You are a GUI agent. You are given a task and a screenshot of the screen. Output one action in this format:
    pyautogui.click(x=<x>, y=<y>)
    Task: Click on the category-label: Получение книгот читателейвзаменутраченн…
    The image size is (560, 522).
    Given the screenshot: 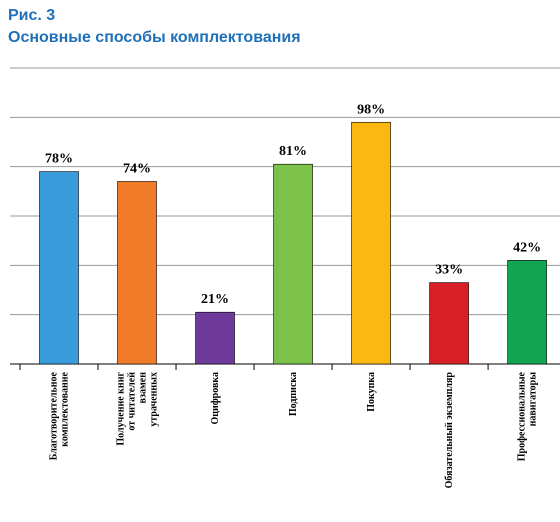 What is the action you would take?
    pyautogui.click(x=138, y=409)
    